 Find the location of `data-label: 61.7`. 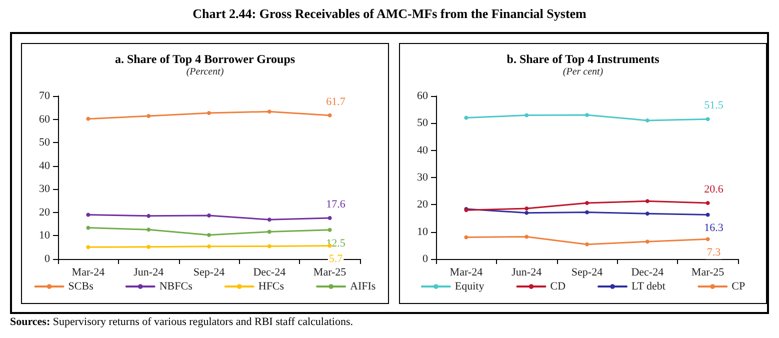

data-label: 61.7 is located at coordinates (336, 102).